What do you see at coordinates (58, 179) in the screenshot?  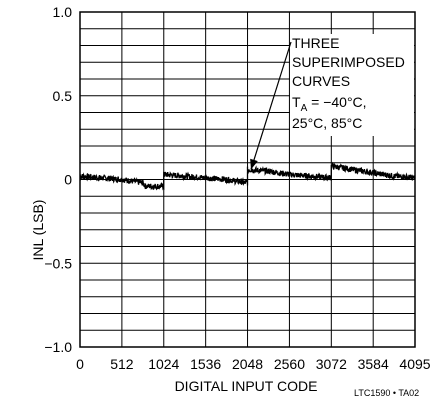 I see `y-tick-labels: 1.0 0.5 0 −0.5 −1.0` at bounding box center [58, 179].